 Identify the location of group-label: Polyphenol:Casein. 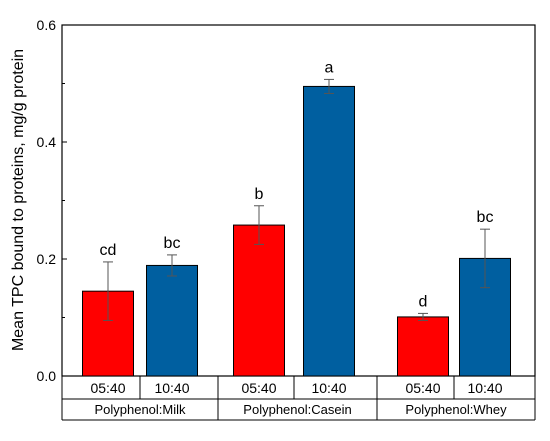
(297, 409).